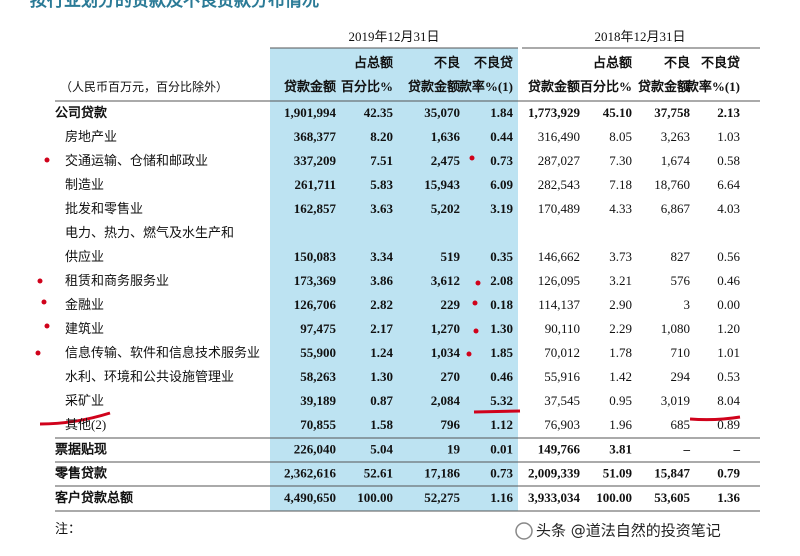 This screenshot has width=800, height=556. What do you see at coordinates (91, 136) in the screenshot?
I see `row-label: 房地产业` at bounding box center [91, 136].